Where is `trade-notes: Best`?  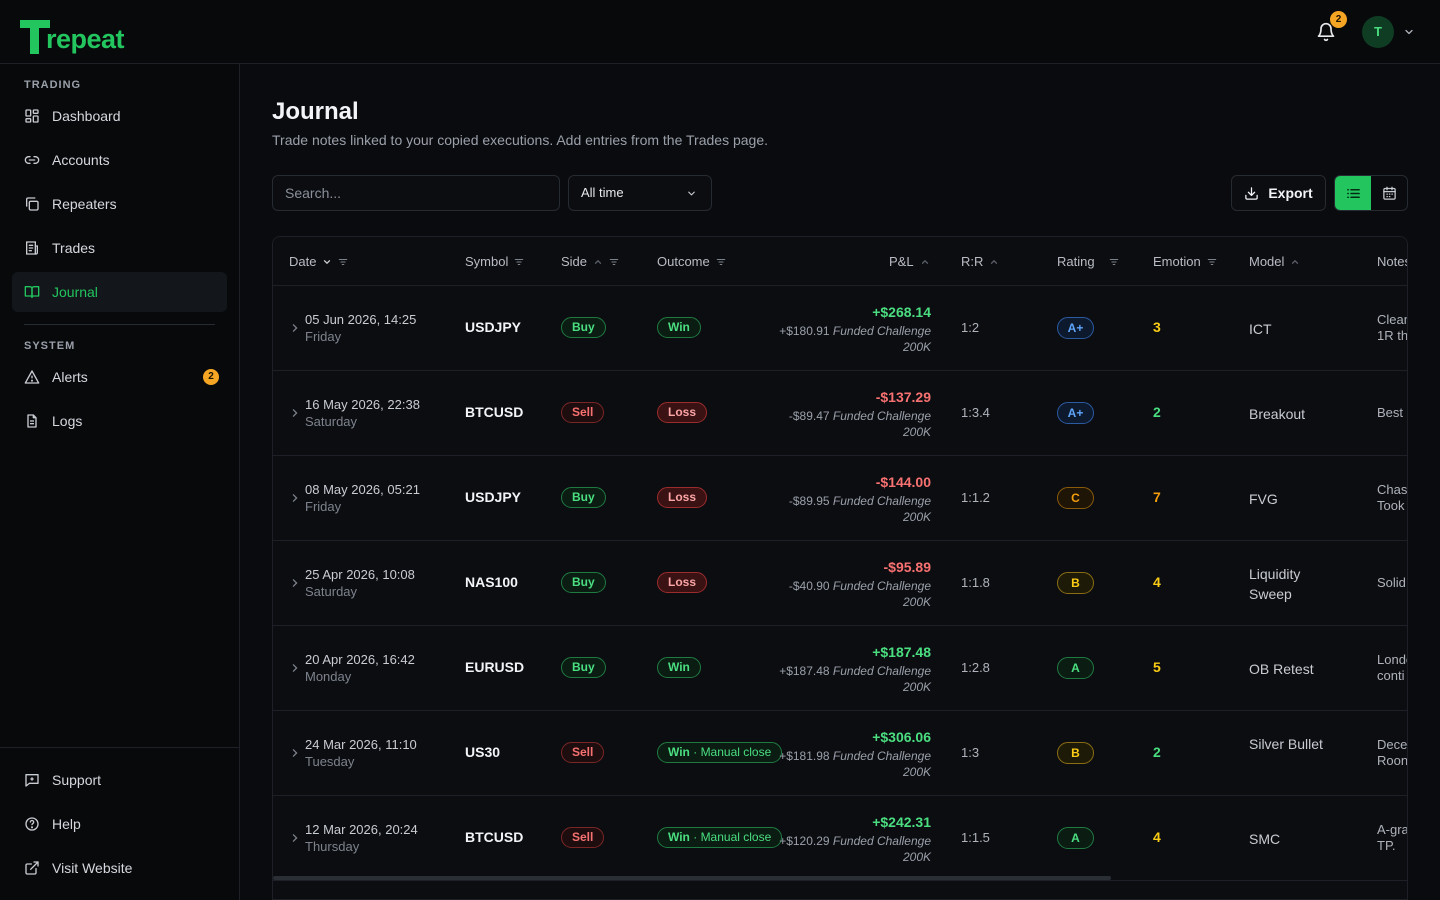 trade-notes: Best is located at coordinates (1390, 412).